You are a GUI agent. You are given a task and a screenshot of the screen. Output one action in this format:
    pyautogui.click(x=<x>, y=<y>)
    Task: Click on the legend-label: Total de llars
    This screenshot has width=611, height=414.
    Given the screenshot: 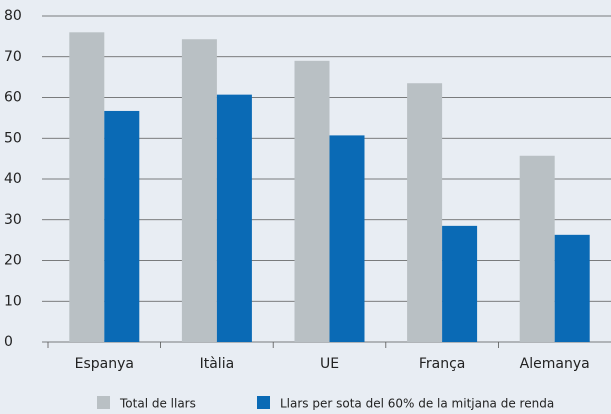 What is the action you would take?
    pyautogui.click(x=157, y=404)
    